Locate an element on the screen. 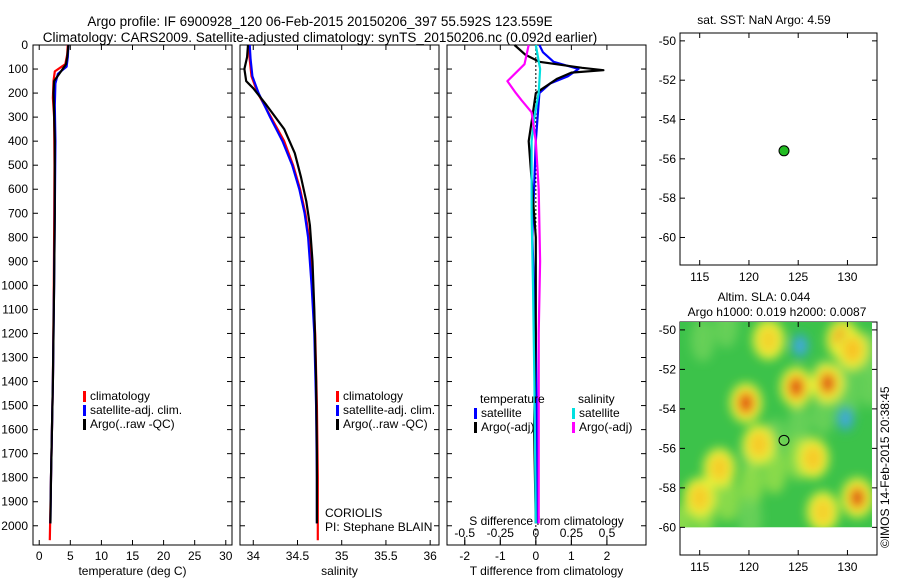  sdiff-tick-label: -0.5 is located at coordinates (464, 533).